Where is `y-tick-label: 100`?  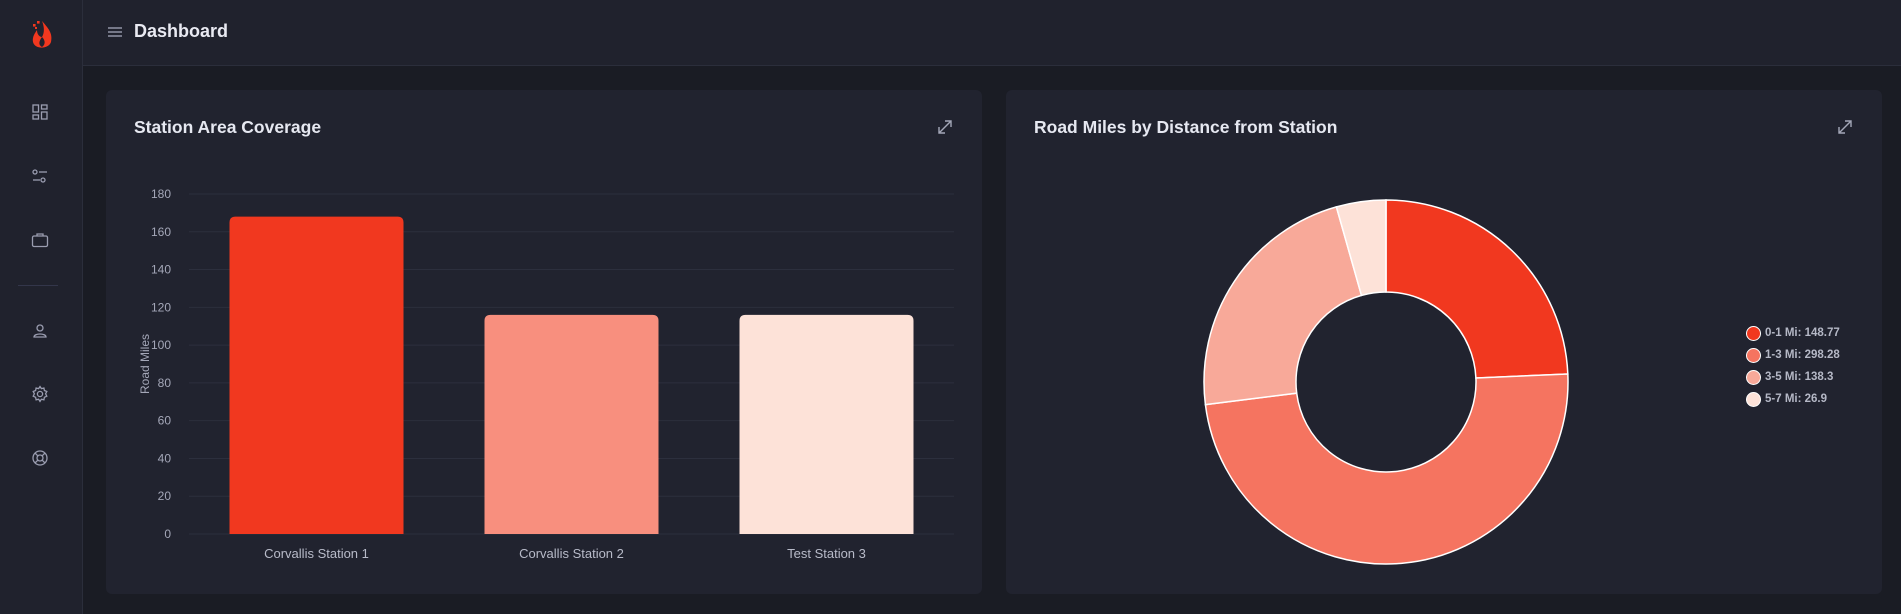 y-tick-label: 100 is located at coordinates (161, 345).